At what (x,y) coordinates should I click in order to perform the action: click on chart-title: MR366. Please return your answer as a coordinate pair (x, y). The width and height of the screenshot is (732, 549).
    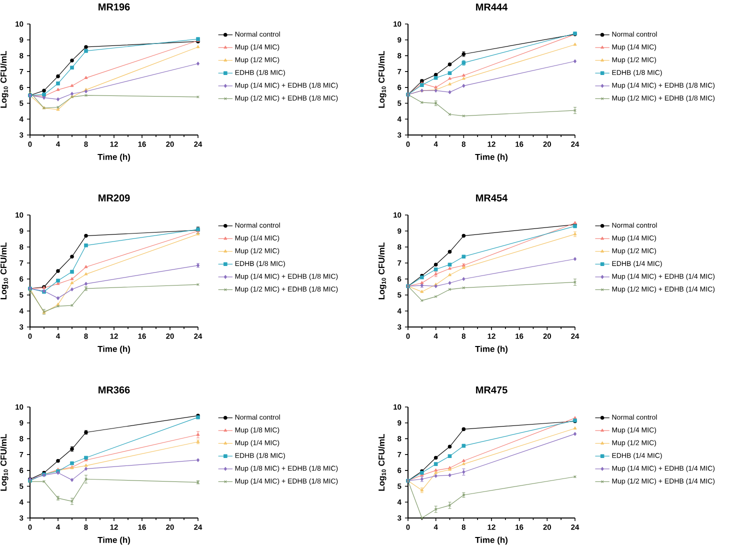
    Looking at the image, I should click on (114, 390).